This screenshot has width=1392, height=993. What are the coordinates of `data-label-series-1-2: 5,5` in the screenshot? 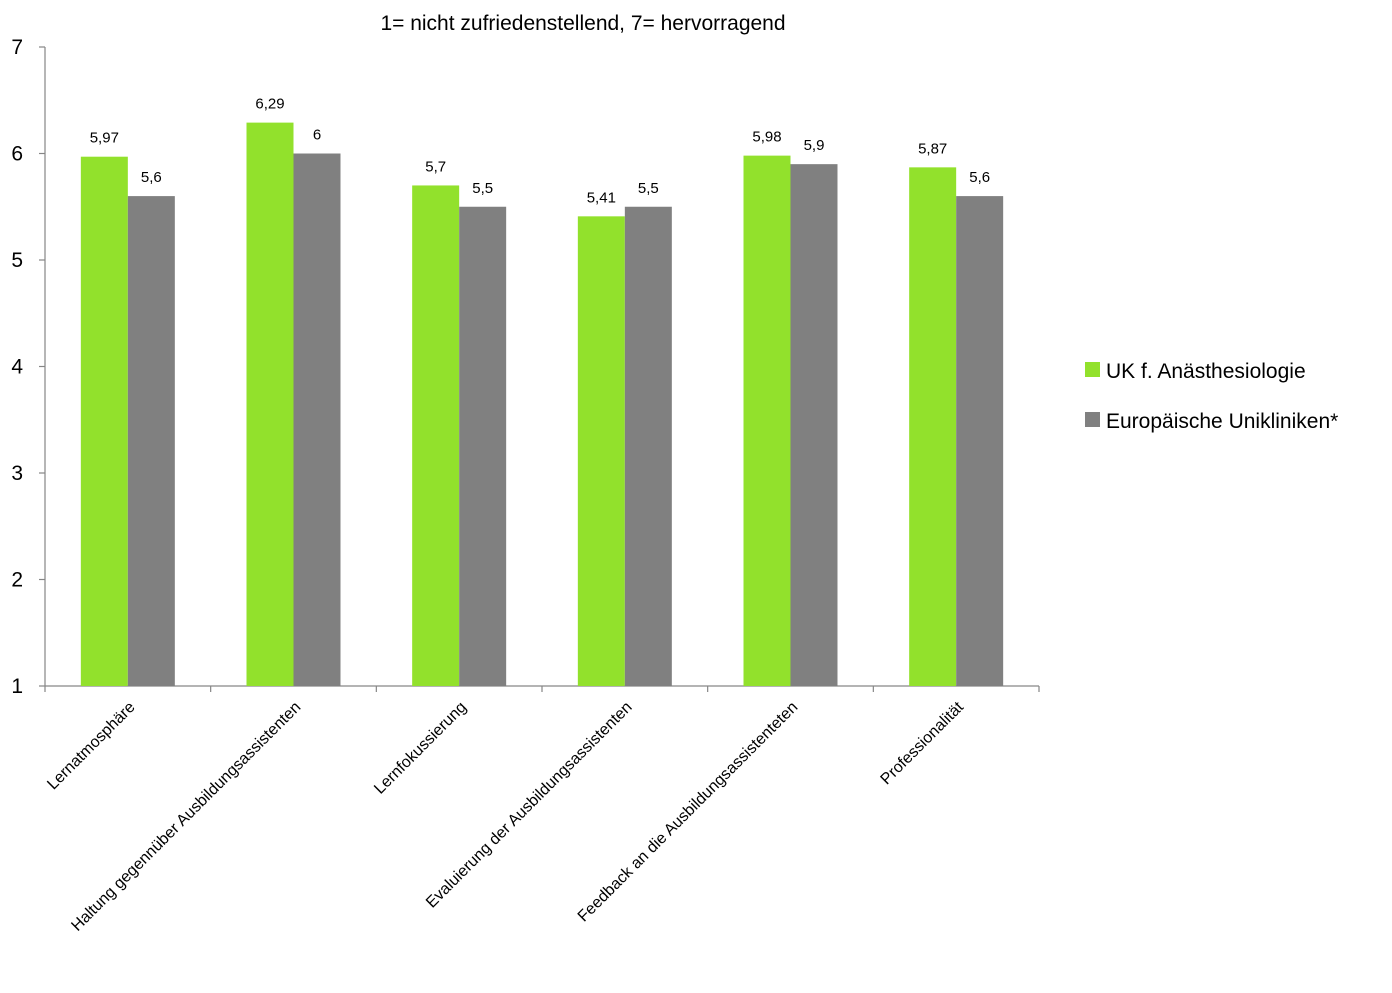 It's located at (482, 188).